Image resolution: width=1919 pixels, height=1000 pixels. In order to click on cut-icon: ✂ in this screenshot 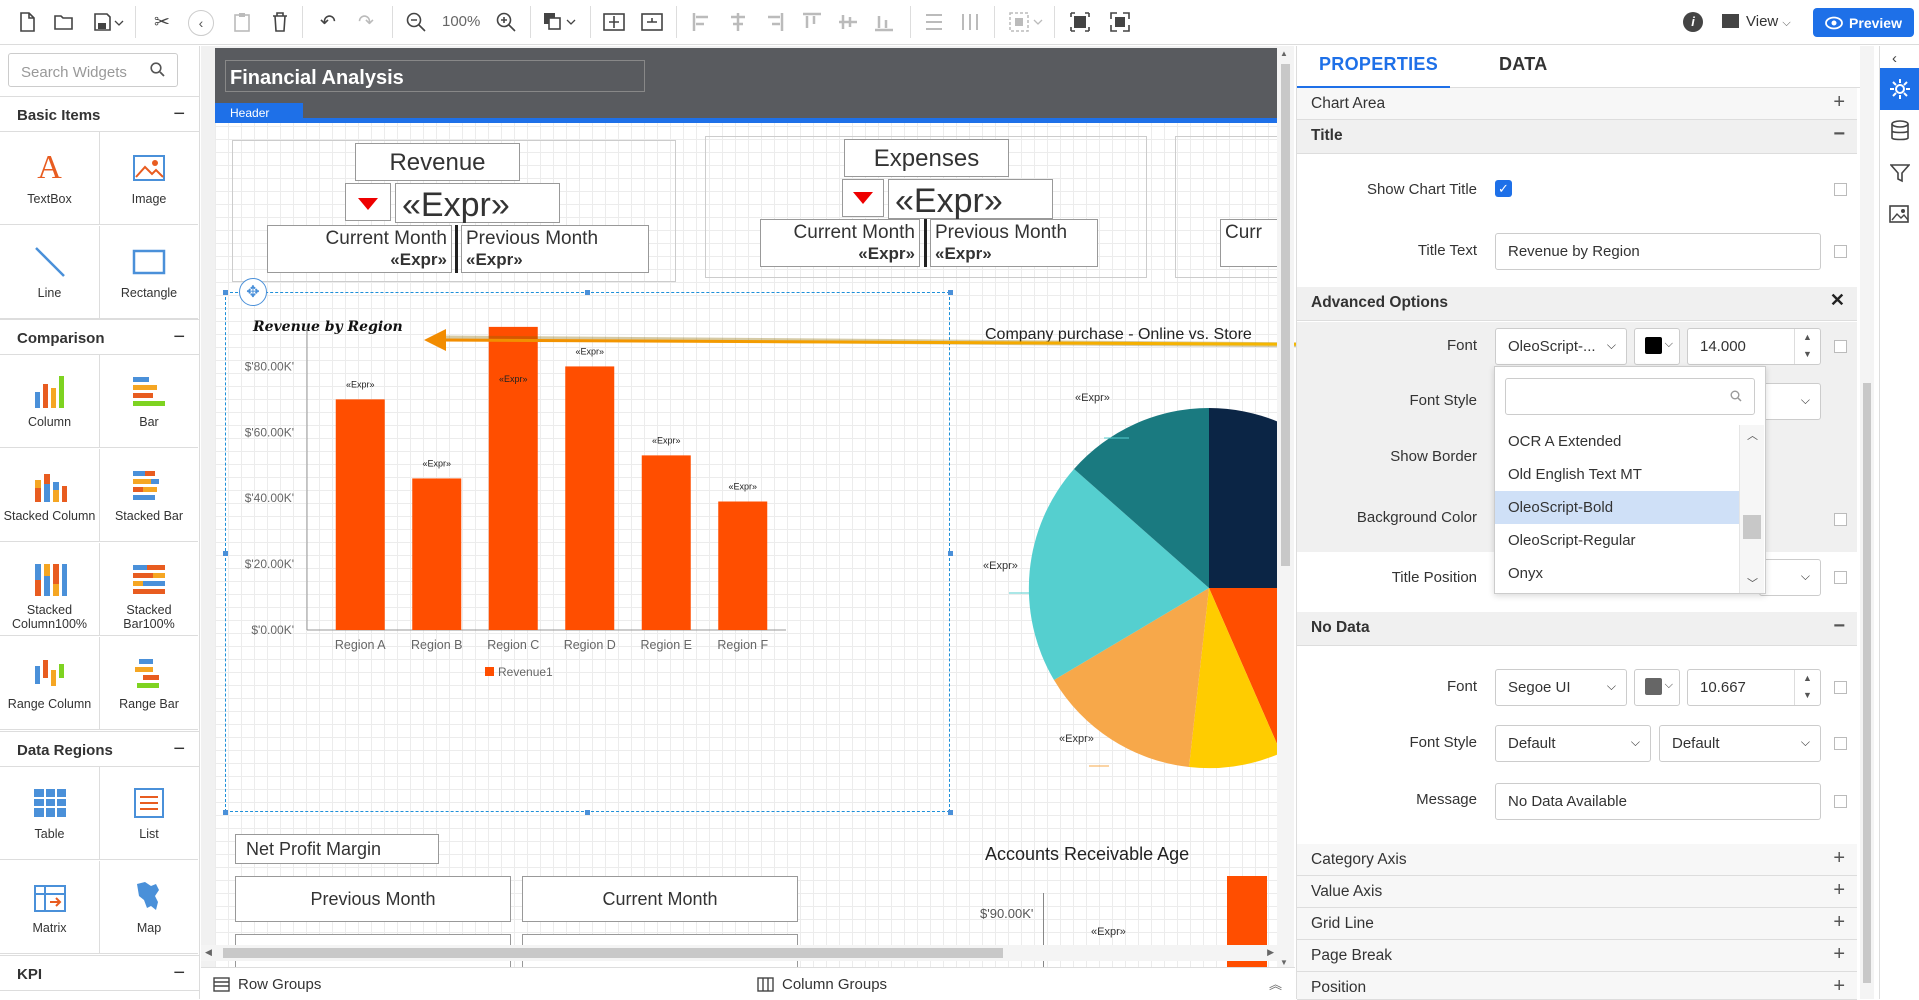, I will do `click(162, 22)`.